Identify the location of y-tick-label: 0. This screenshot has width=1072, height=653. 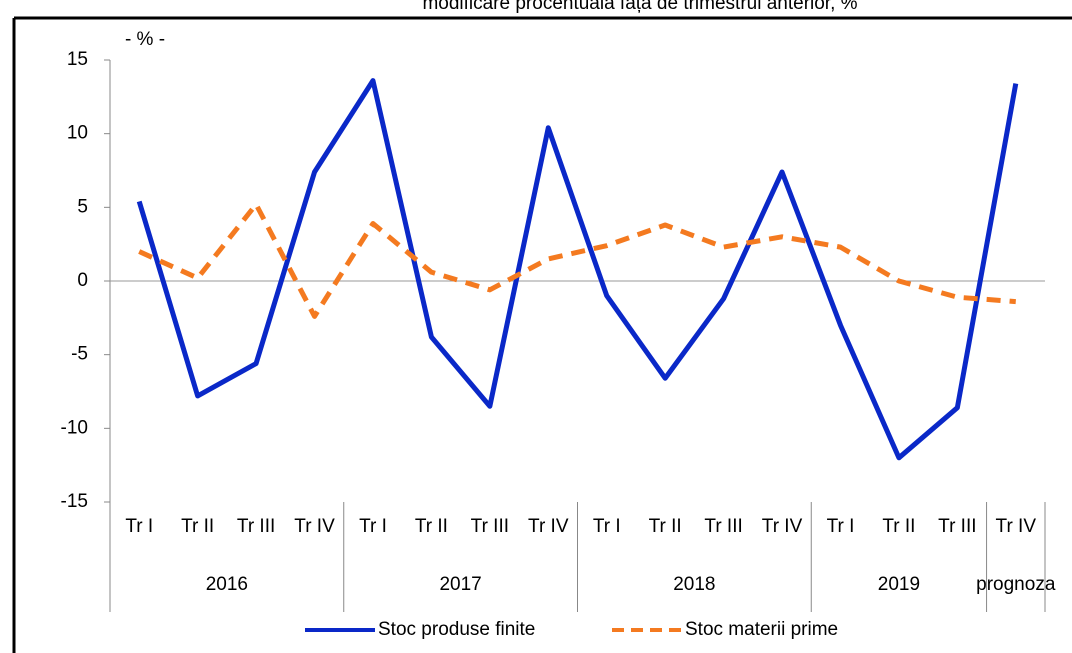
(82, 280).